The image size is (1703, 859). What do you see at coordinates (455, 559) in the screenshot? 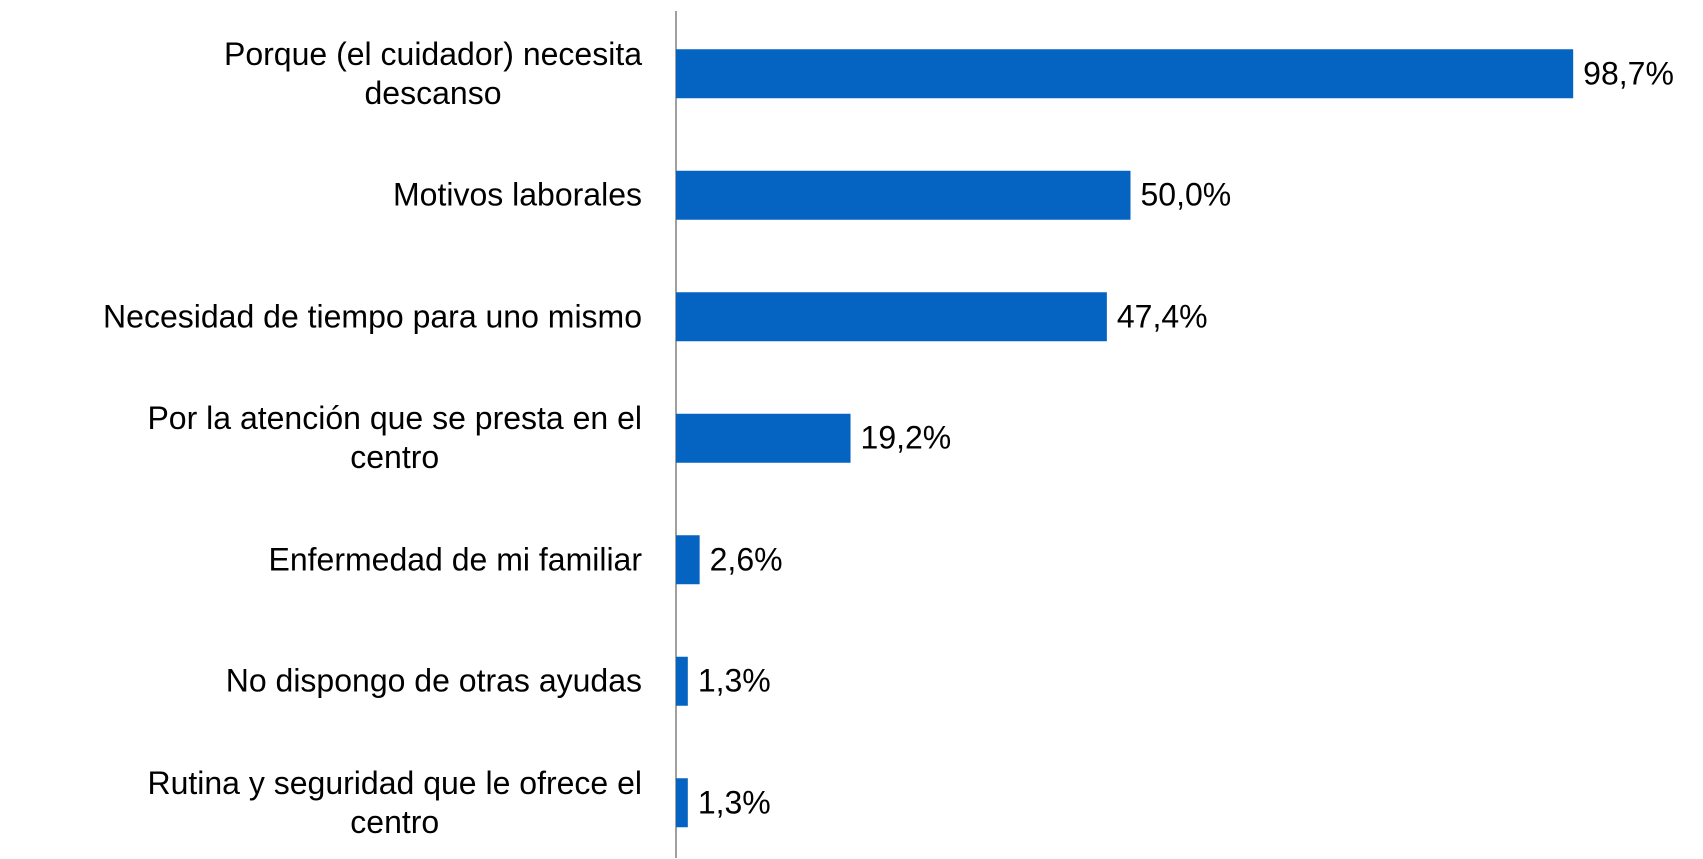
I see `category-label: Enfermedad de mi familiar` at bounding box center [455, 559].